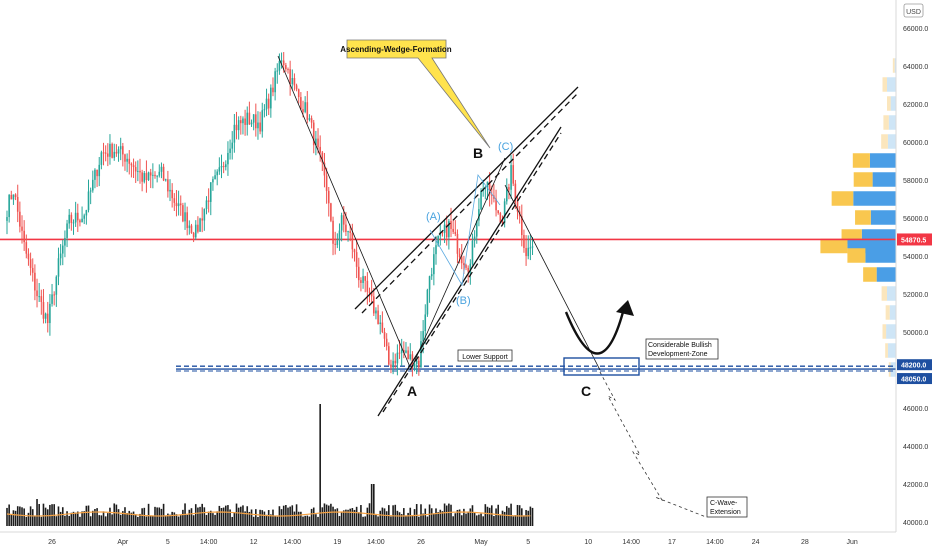  What do you see at coordinates (653, 444) in the screenshot?
I see `c-wave-extension-path` at bounding box center [653, 444].